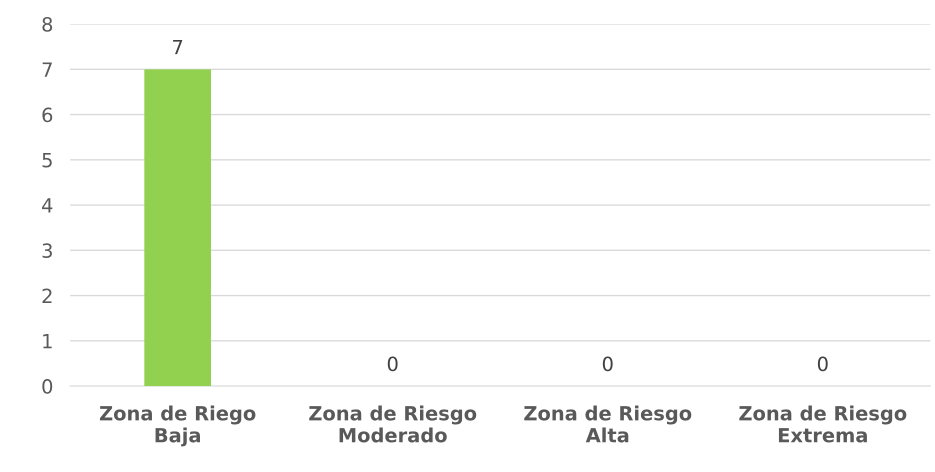 Image resolution: width=935 pixels, height=472 pixels. Describe the element at coordinates (47, 115) in the screenshot. I see `y-tick-label: 6` at that location.